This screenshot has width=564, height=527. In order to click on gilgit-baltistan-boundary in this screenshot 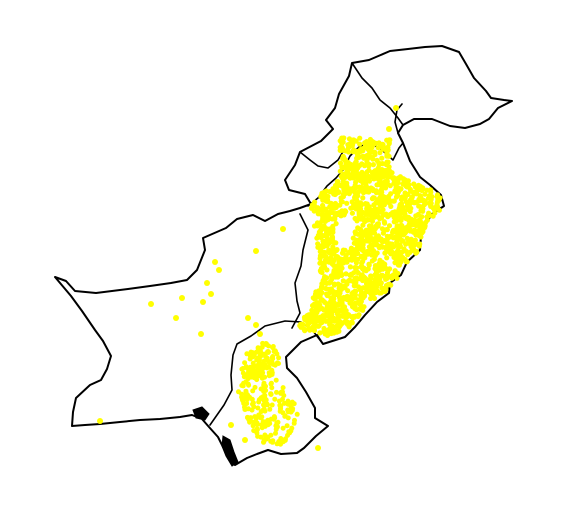, I will do `click(377, 94)`.